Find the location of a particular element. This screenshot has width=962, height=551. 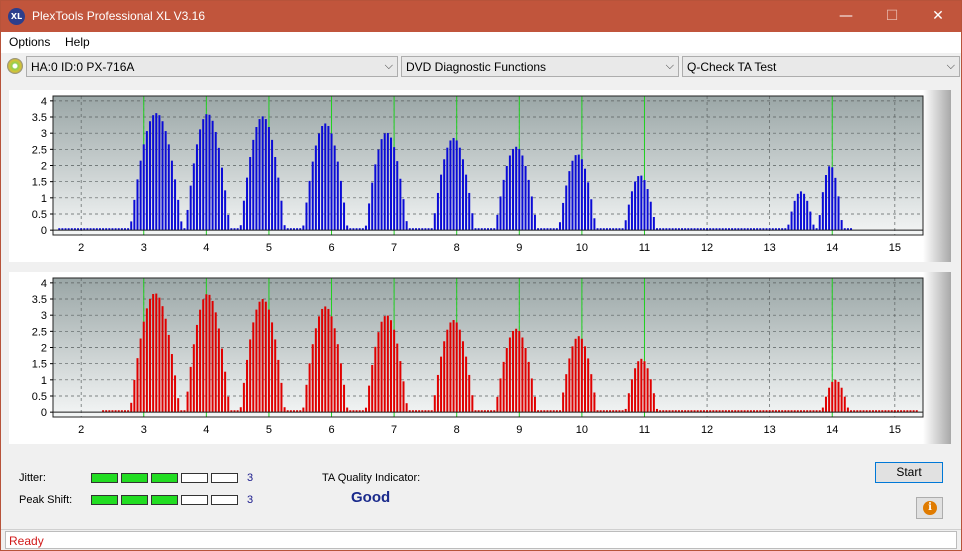

y-tick-label: 2 is located at coordinates (44, 167).